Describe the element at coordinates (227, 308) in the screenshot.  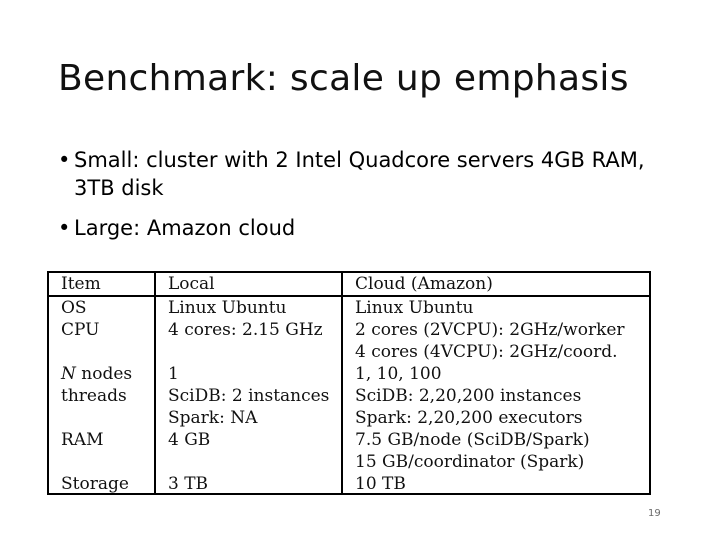
I see `row-os-local: Linux Ubuntu` at that location.